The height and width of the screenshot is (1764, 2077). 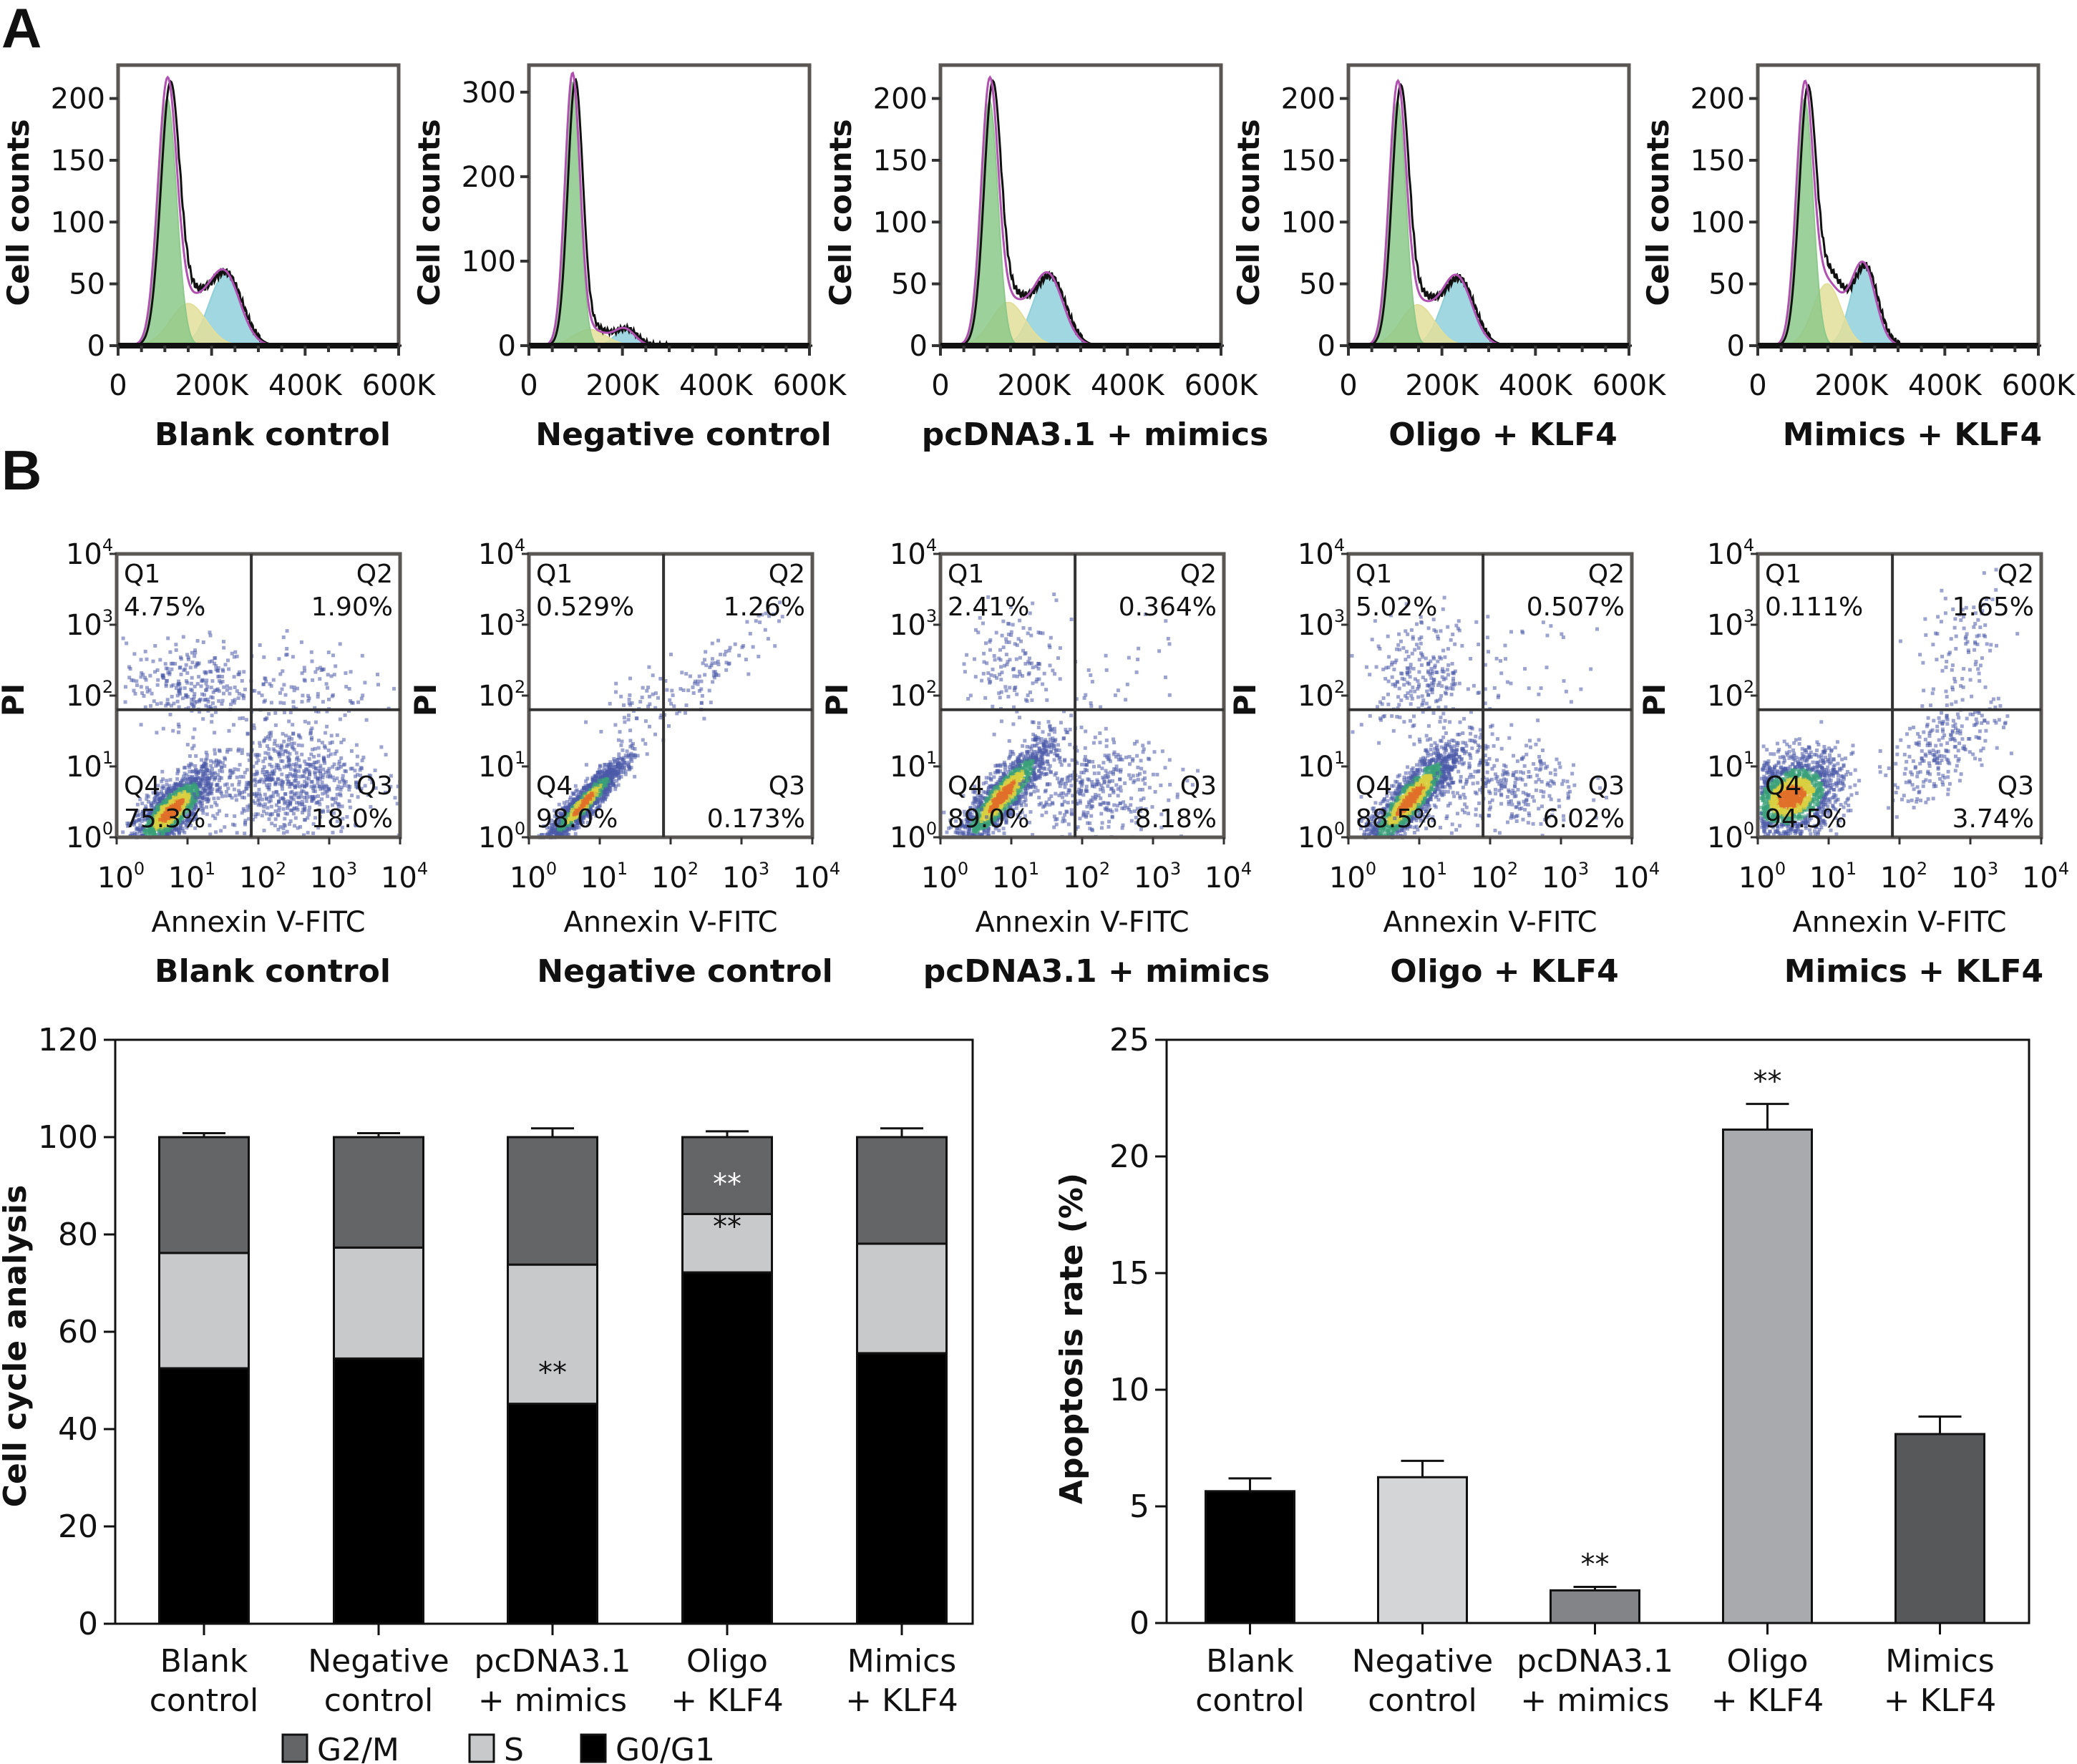 I want to click on x-tick-label: 0, so click(x=1757, y=386).